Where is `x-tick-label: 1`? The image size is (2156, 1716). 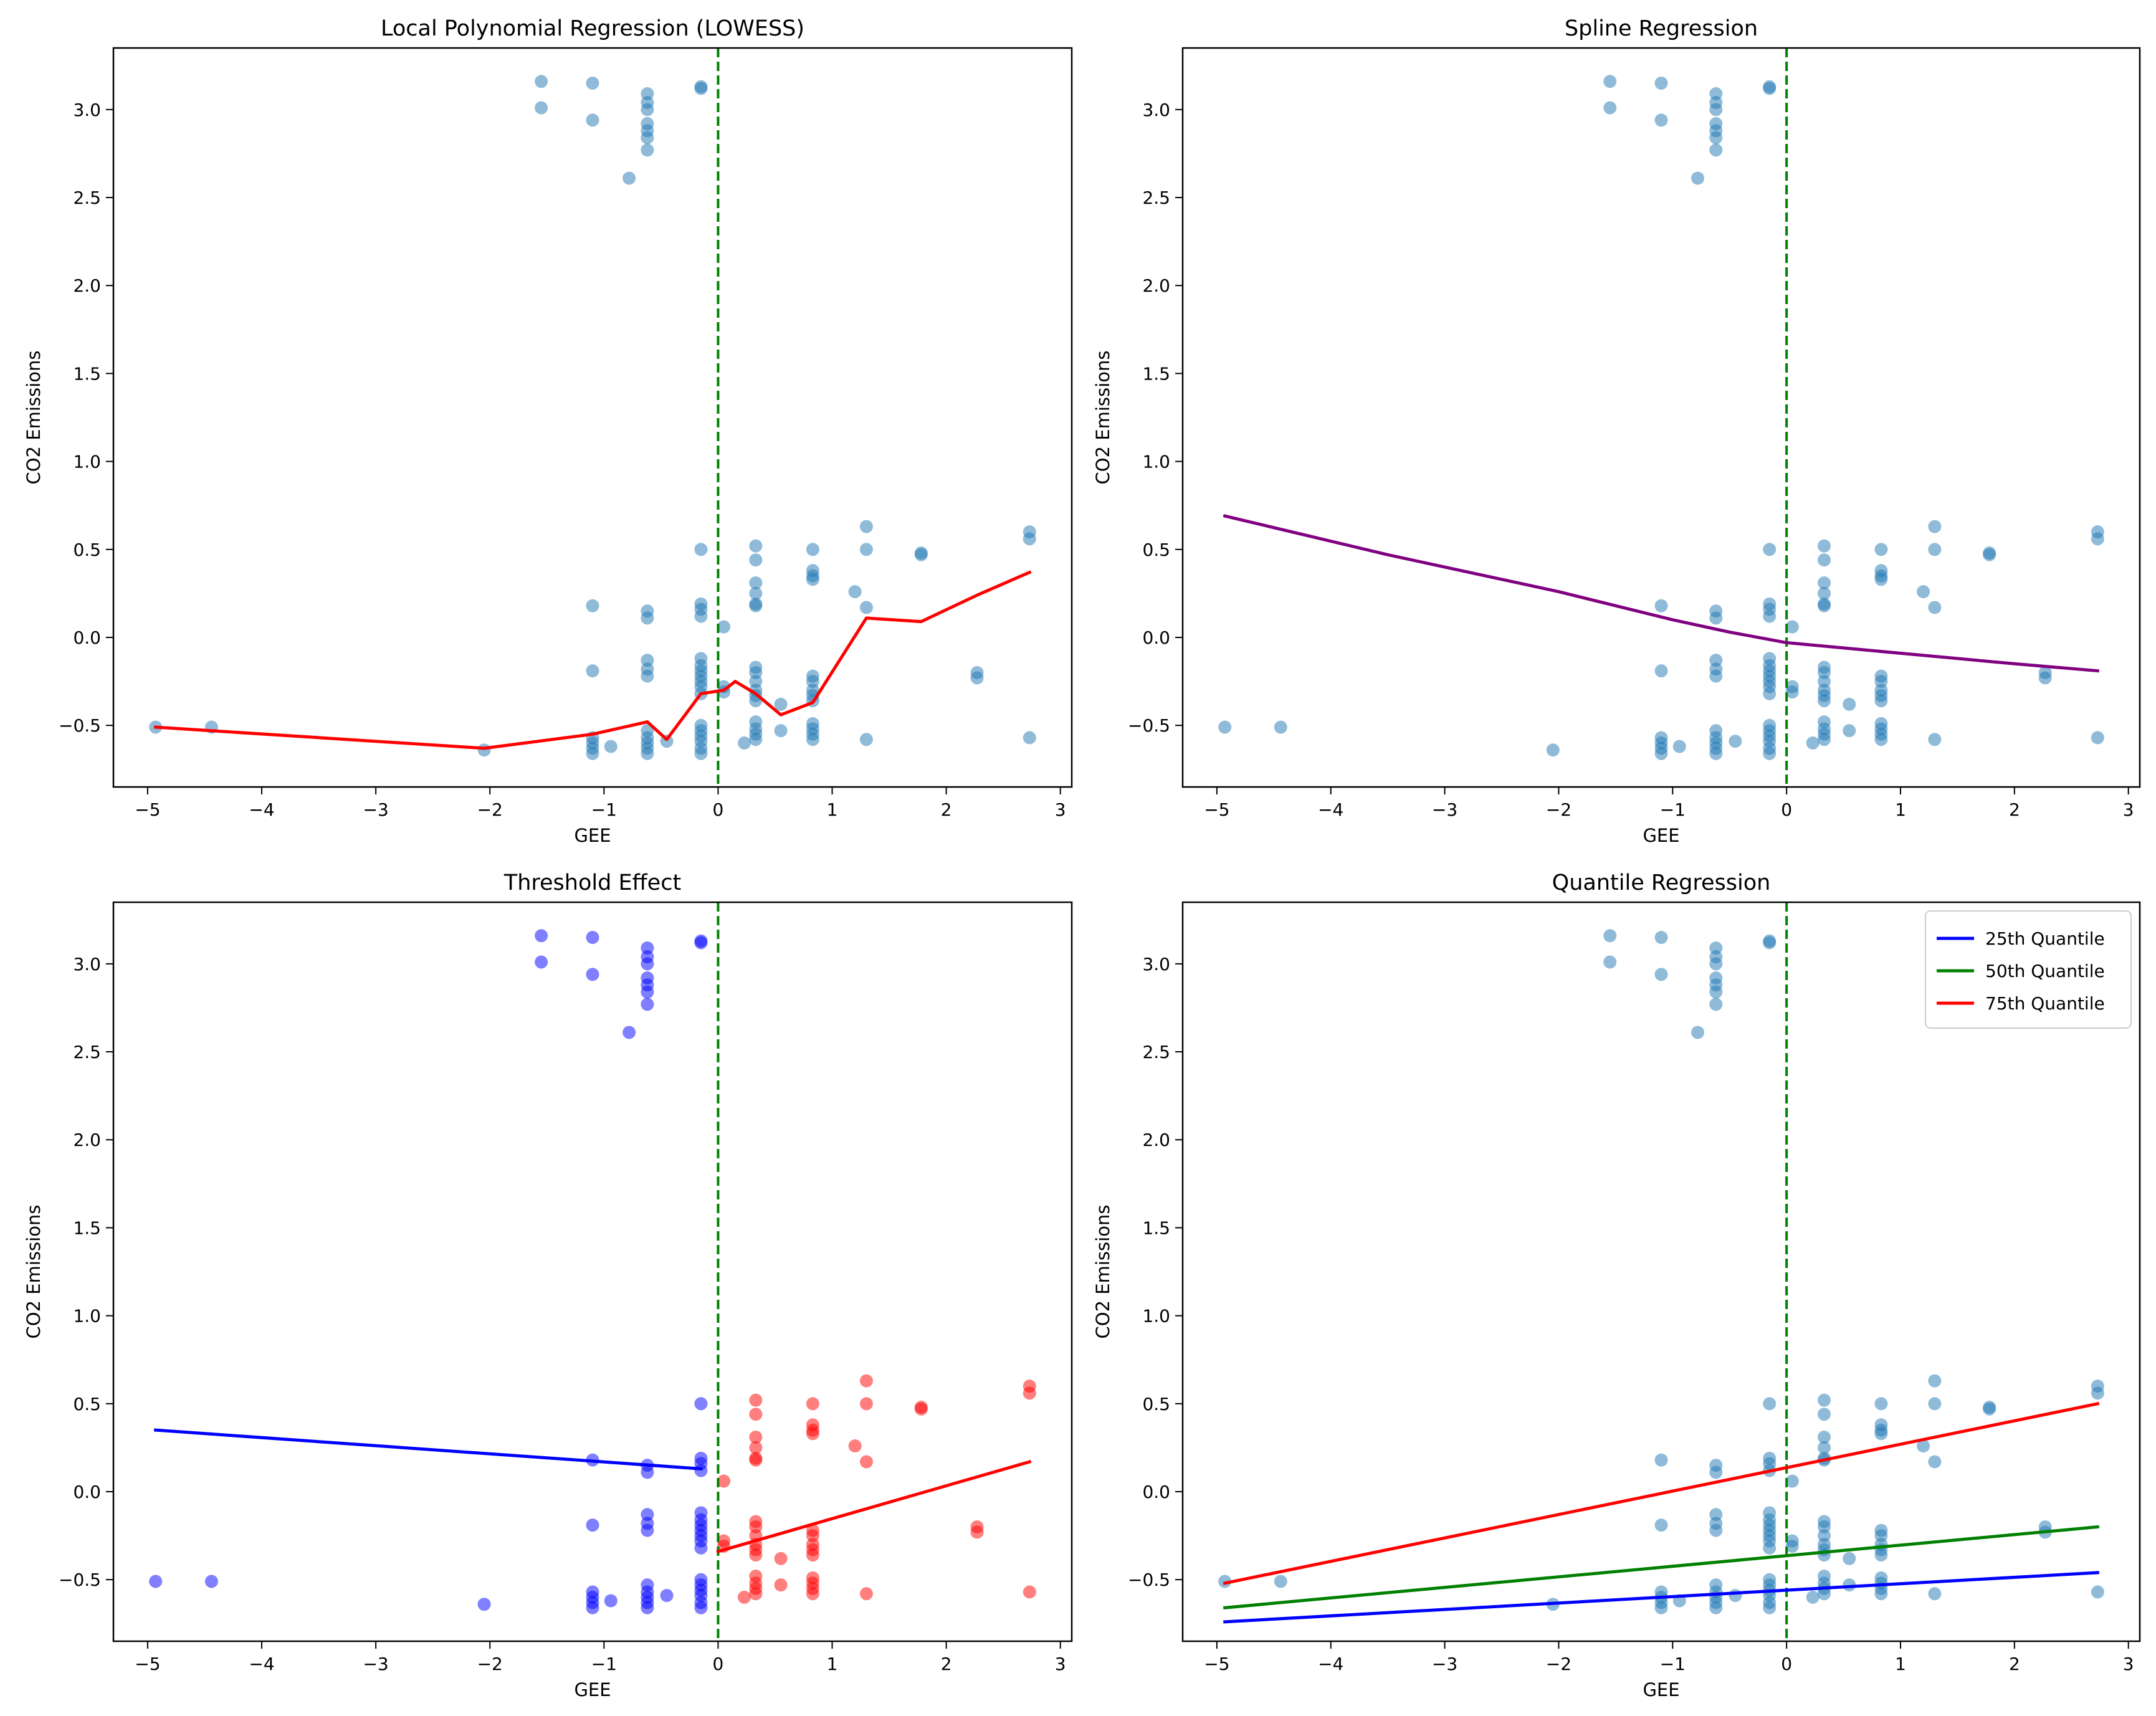
x-tick-label: 1 is located at coordinates (1900, 1664).